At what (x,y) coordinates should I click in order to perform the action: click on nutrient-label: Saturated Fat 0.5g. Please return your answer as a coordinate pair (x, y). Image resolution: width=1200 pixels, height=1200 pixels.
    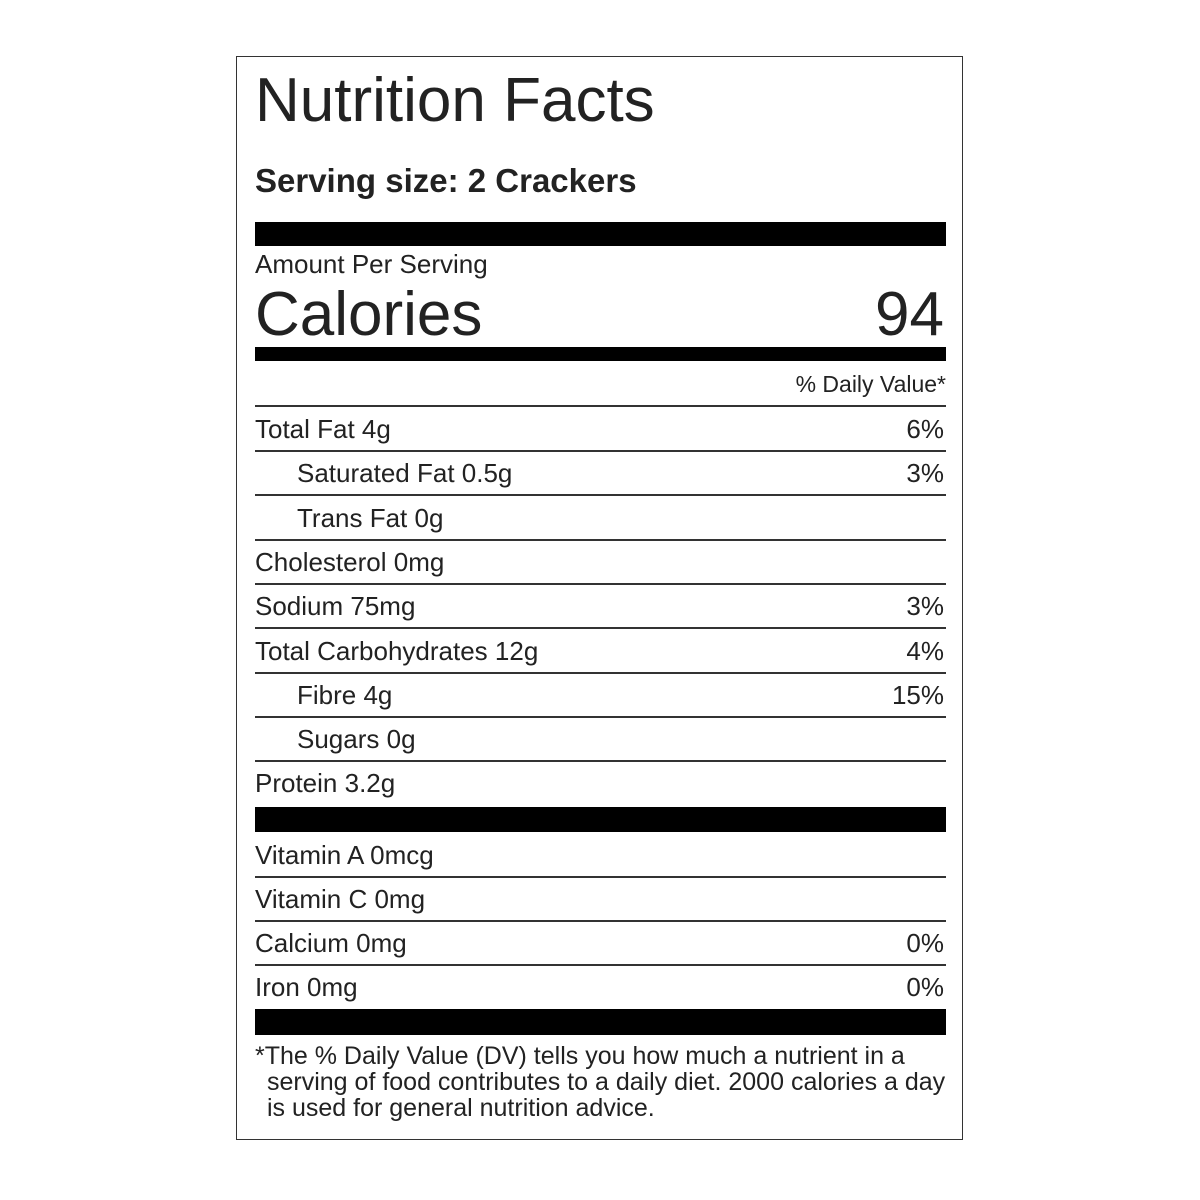
    Looking at the image, I should click on (405, 473).